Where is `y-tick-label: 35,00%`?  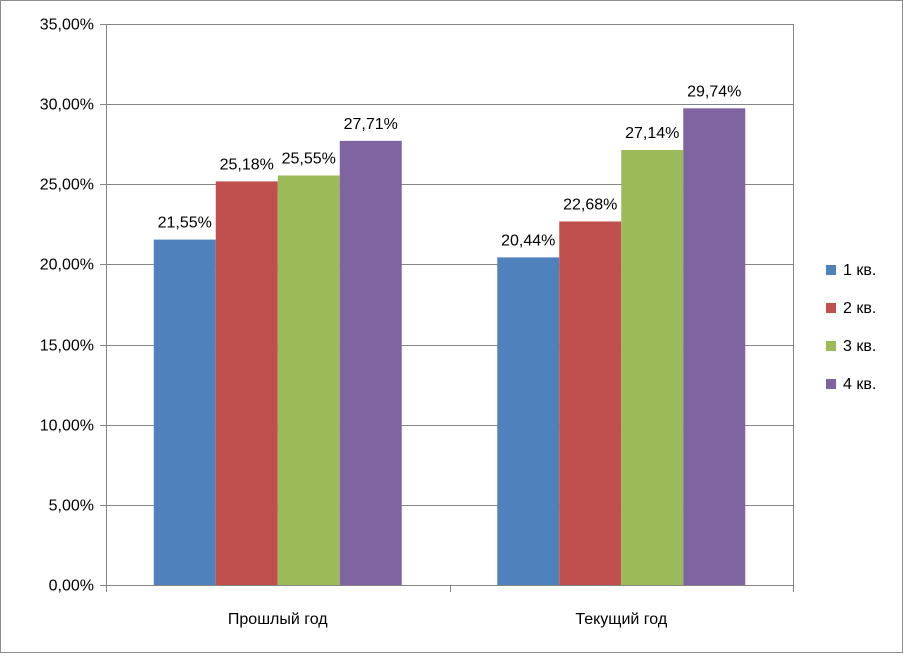 y-tick-label: 35,00% is located at coordinates (67, 25).